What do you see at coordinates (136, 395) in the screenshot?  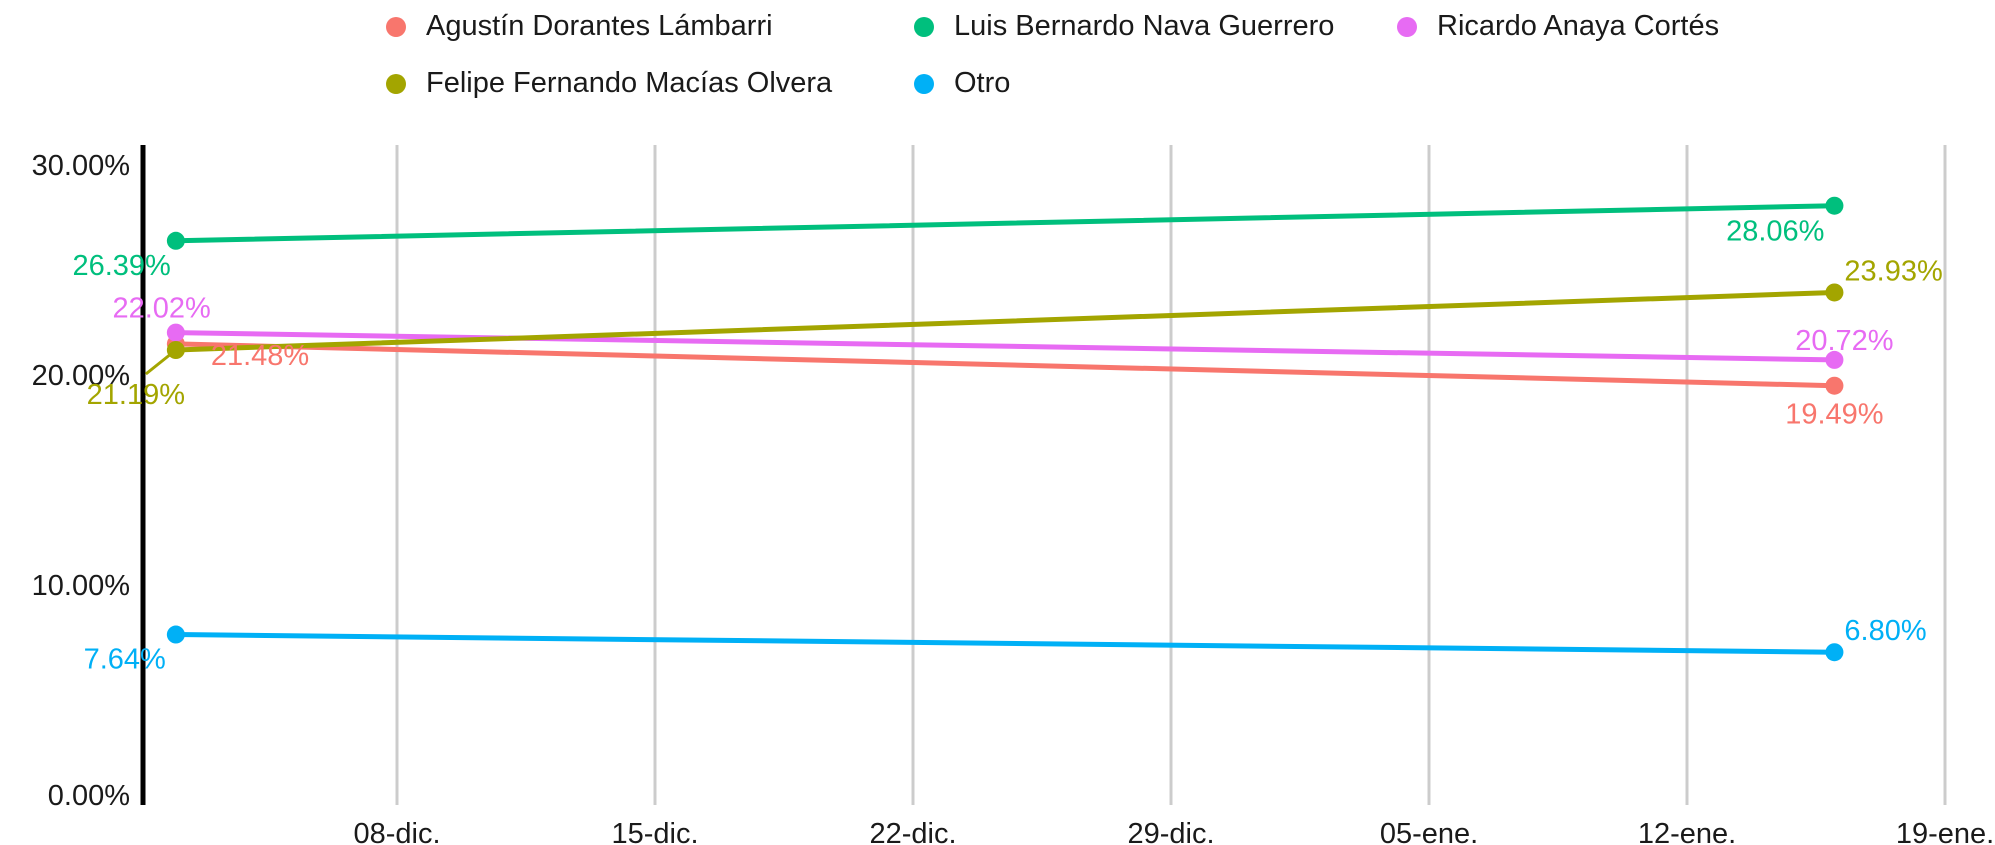 I see `data-label: 21.19%` at bounding box center [136, 395].